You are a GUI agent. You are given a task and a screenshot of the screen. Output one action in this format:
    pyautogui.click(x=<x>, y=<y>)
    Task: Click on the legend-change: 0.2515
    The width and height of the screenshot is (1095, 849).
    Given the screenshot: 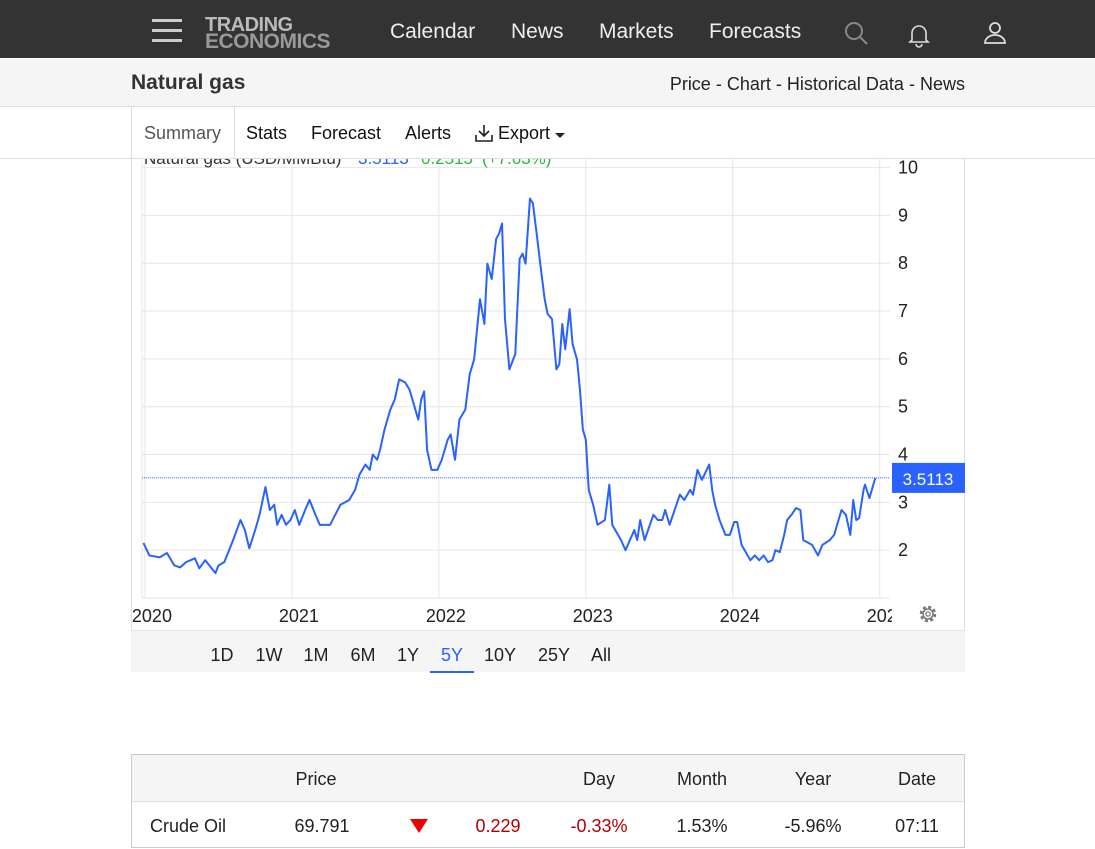 What is the action you would take?
    pyautogui.click(x=447, y=163)
    